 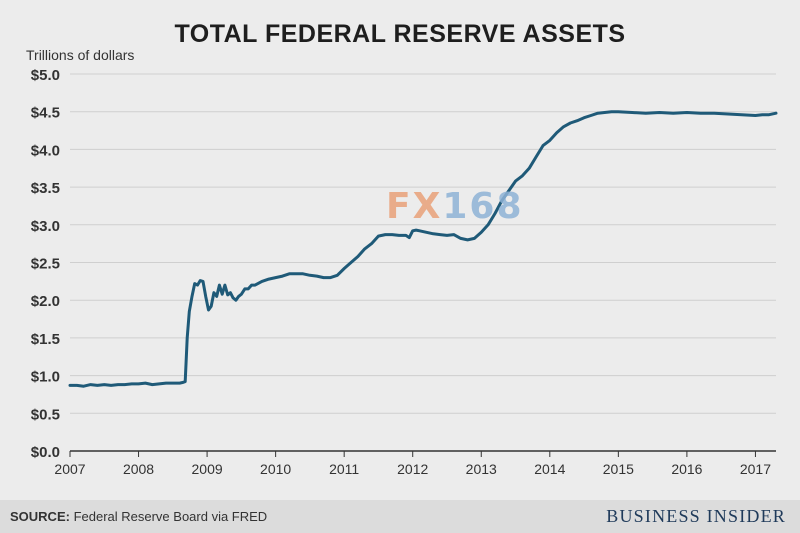 What do you see at coordinates (207, 469) in the screenshot?
I see `x-tick-label: 2009` at bounding box center [207, 469].